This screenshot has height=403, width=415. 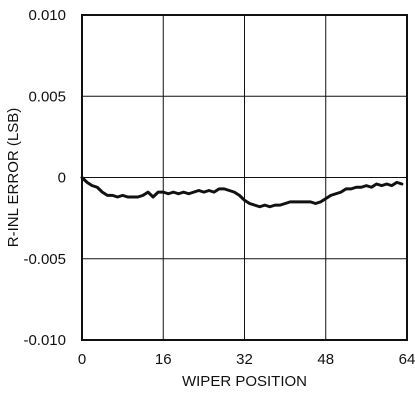 What do you see at coordinates (244, 381) in the screenshot?
I see `x-axis-title: WIPER POSITION` at bounding box center [244, 381].